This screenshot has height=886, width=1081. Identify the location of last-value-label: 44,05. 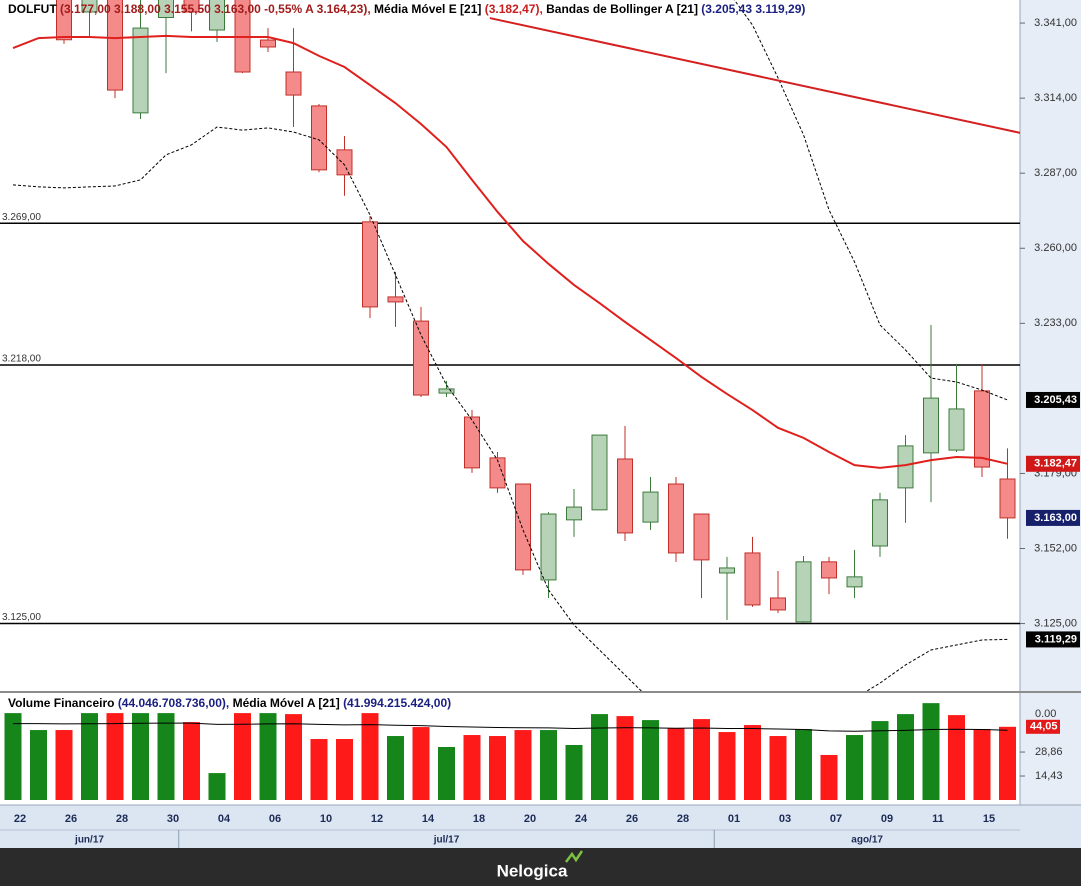
(1044, 727).